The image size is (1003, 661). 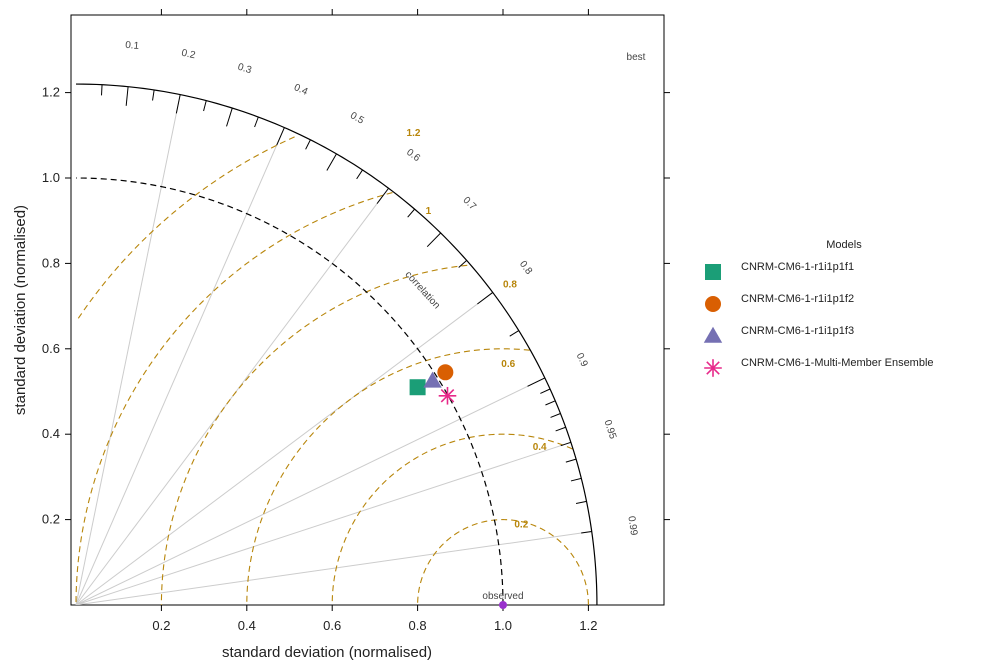 I want to click on legend-label: CNRM-CM6-1-r1i1p1f3, so click(x=797, y=331).